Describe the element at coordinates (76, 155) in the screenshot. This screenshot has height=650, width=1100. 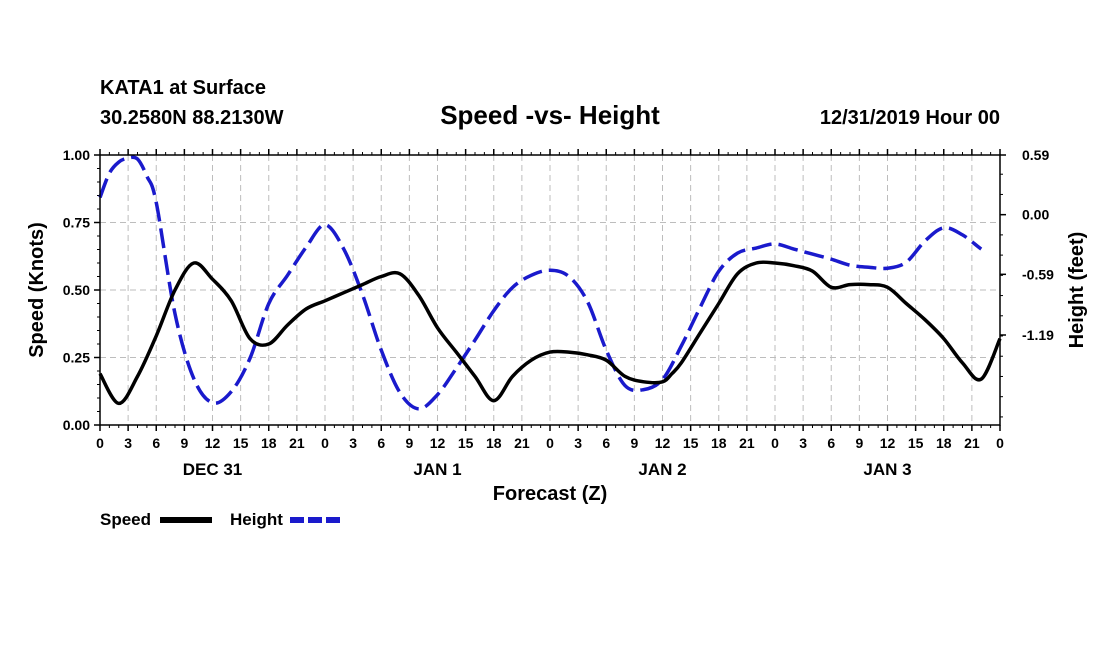
I see `left-tick-label: 1.00` at that location.